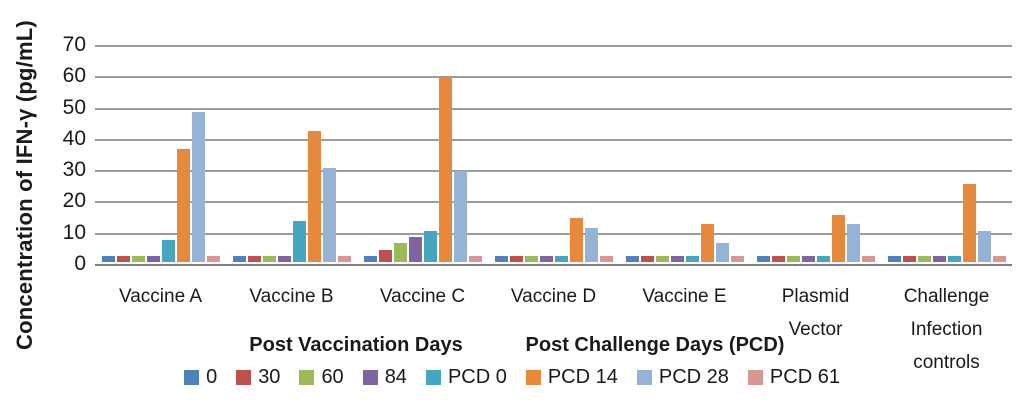 The width and height of the screenshot is (1024, 403). I want to click on group-vaccine-b, so click(291, 152).